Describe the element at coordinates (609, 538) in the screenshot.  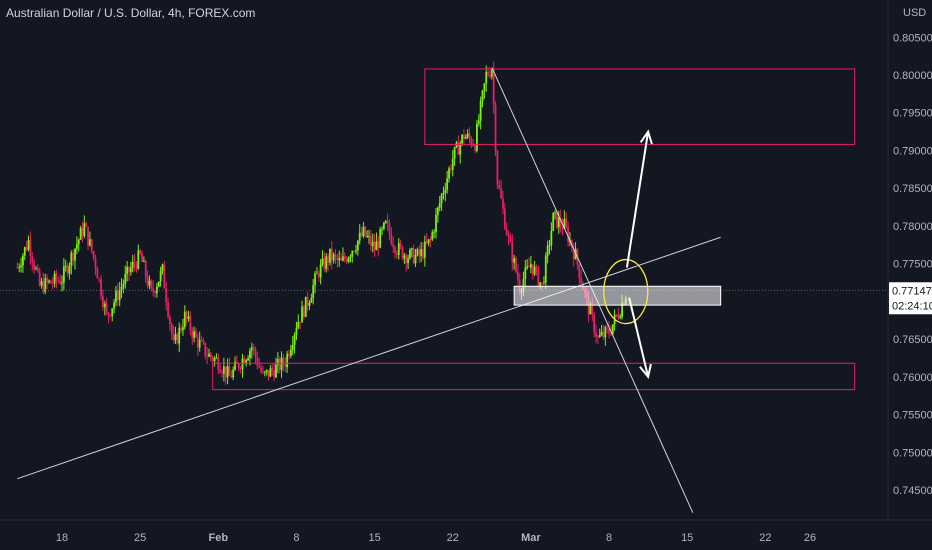
I see `time-tick-label: 8` at that location.